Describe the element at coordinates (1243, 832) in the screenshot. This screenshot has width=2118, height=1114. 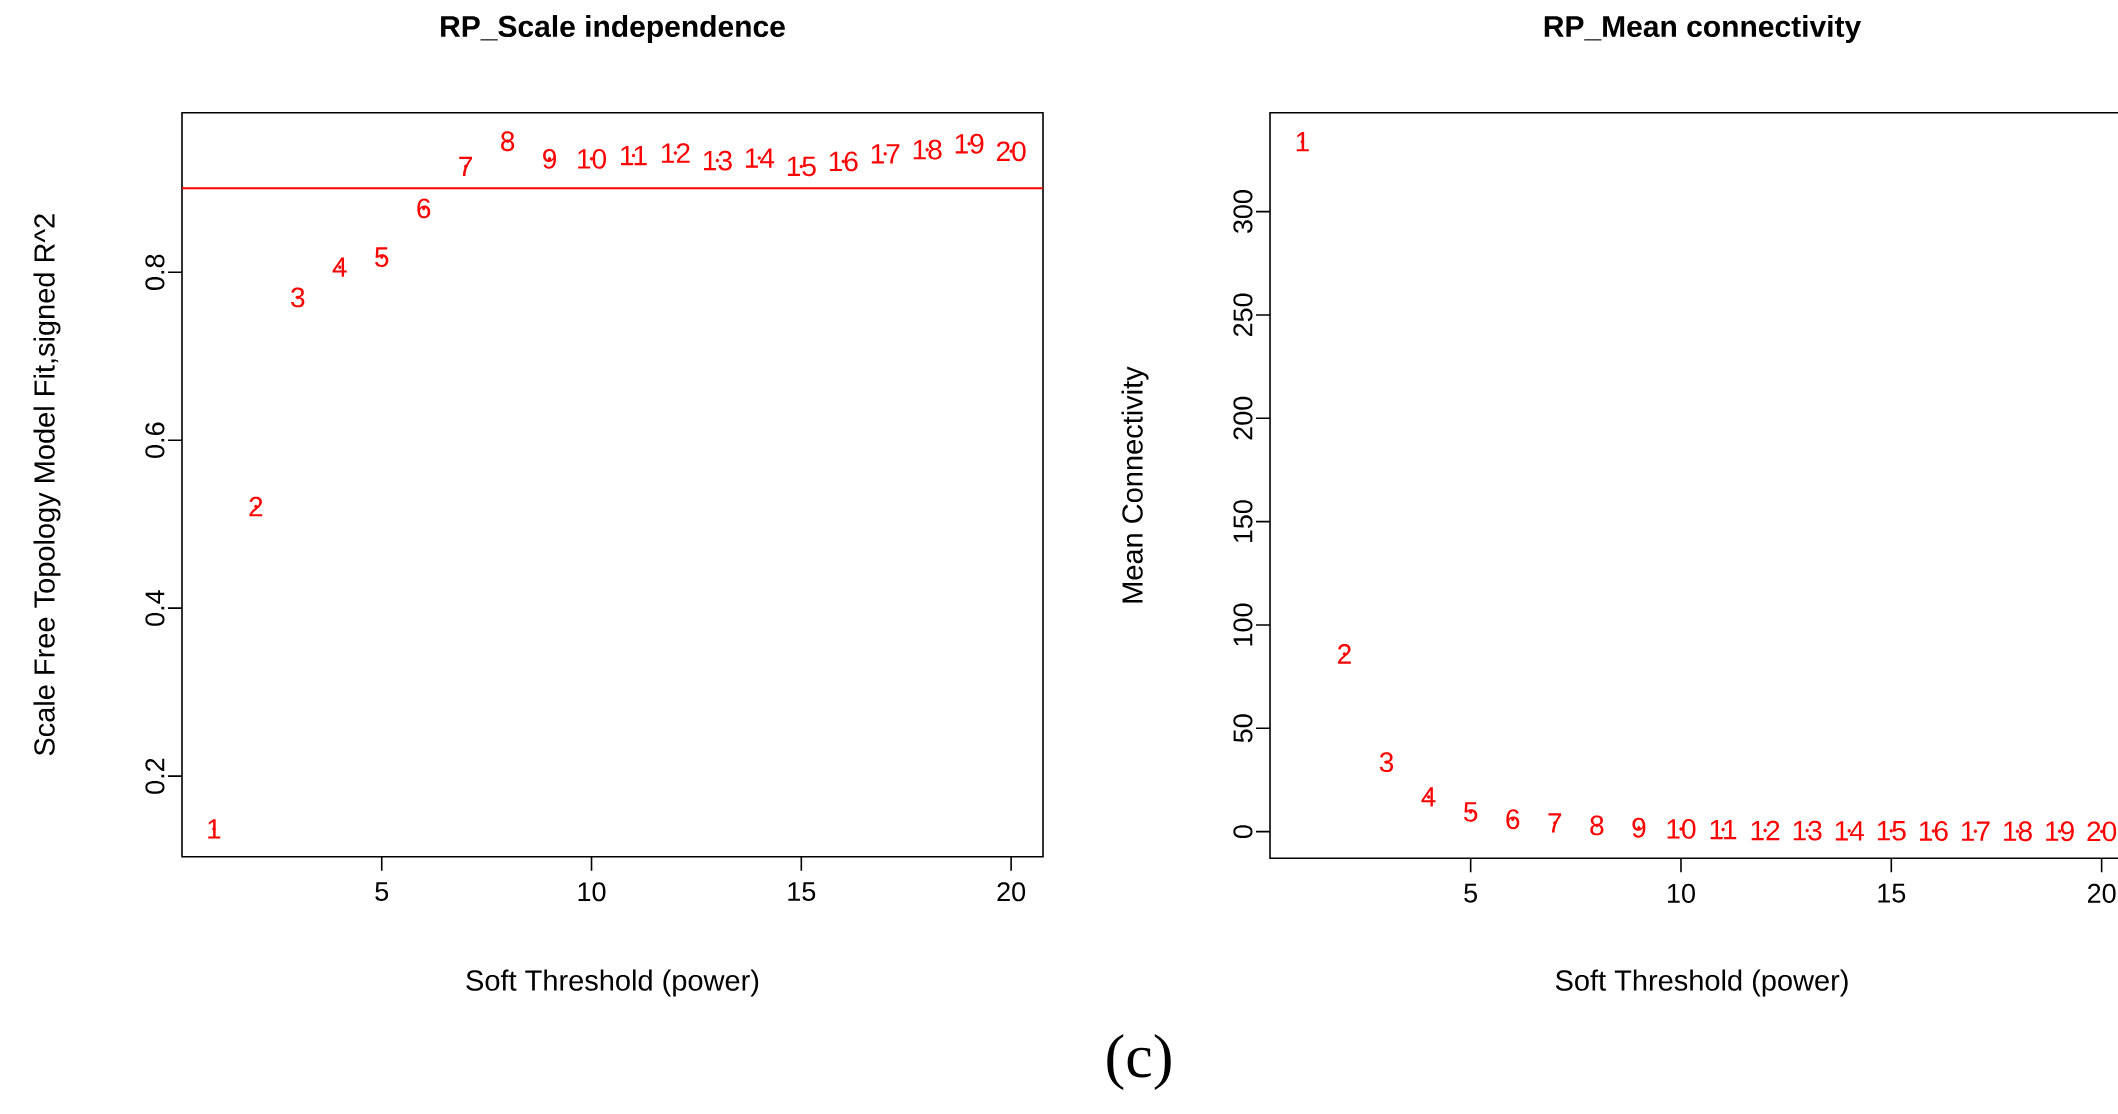
I see `y-tick-label: 0` at that location.